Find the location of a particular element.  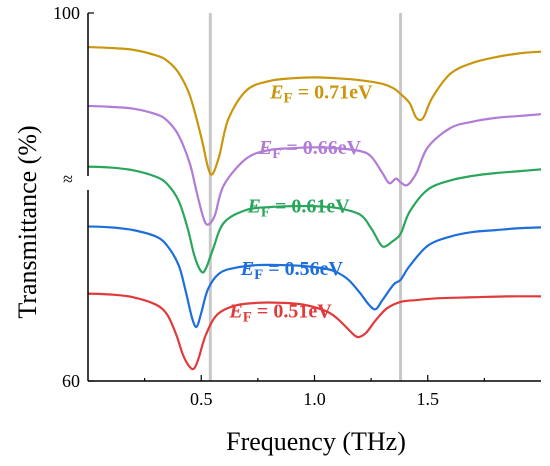

y-tick-label: 60 is located at coordinates (71, 381).